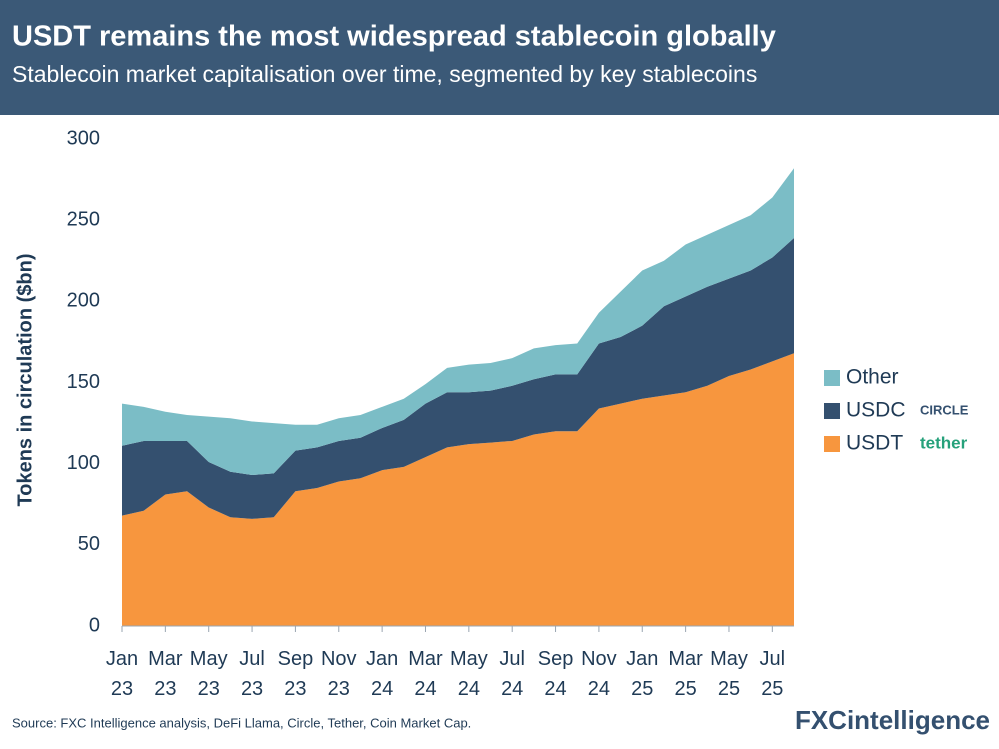  What do you see at coordinates (556, 674) in the screenshot?
I see `x-tick-label: Sep 24` at bounding box center [556, 674].